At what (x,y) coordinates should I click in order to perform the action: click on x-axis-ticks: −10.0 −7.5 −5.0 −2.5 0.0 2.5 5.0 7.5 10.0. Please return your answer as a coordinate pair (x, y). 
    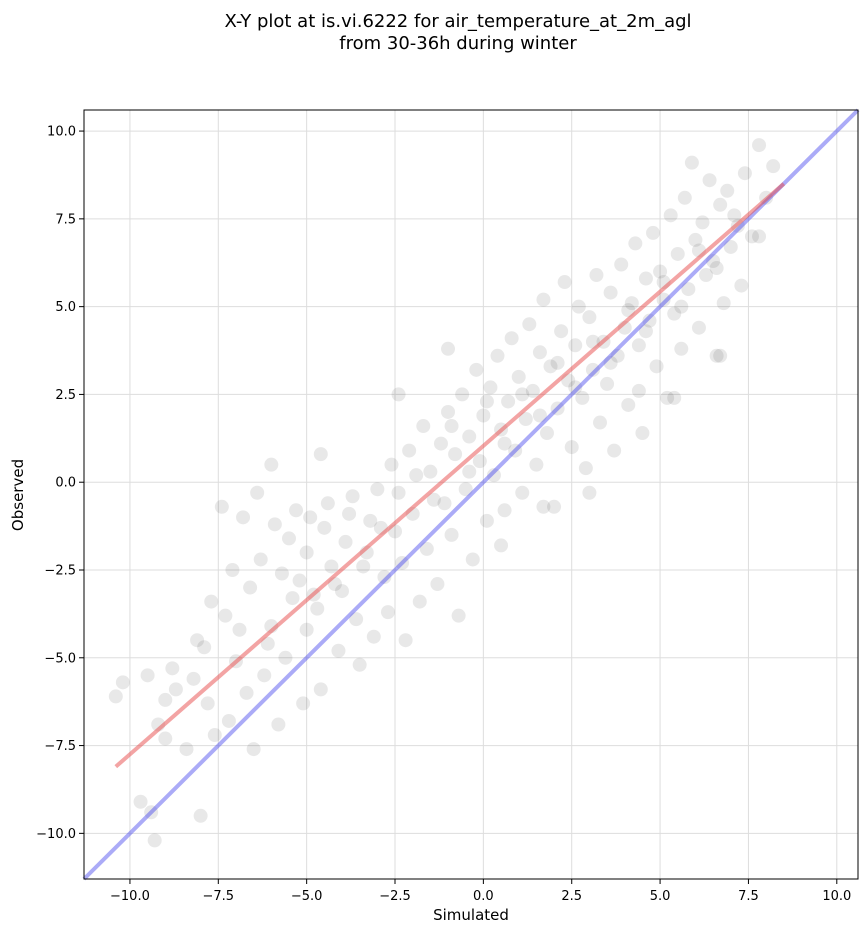
    Looking at the image, I should click on (480, 891).